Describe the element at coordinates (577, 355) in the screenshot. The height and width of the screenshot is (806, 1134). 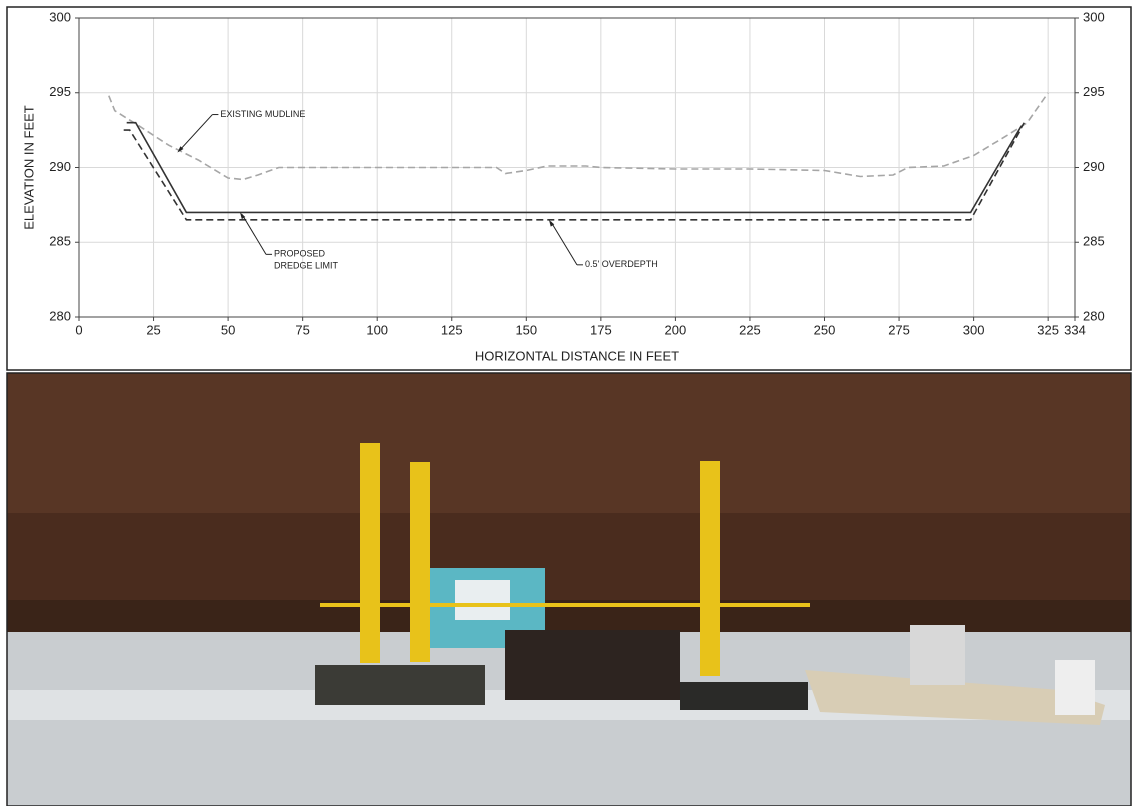
I see `x-axis-label: HORIZONTAL DISTANCE IN FEET` at that location.